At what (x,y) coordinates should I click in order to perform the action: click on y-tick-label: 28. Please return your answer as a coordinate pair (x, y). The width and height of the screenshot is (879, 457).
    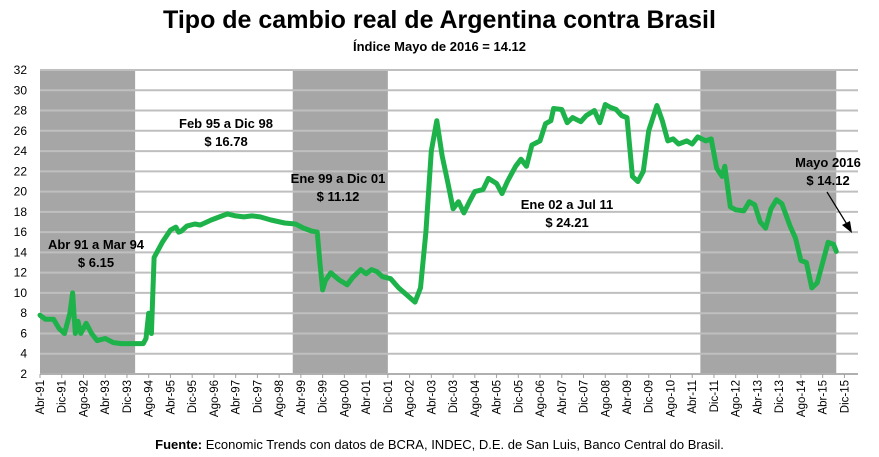
    Looking at the image, I should click on (21, 111).